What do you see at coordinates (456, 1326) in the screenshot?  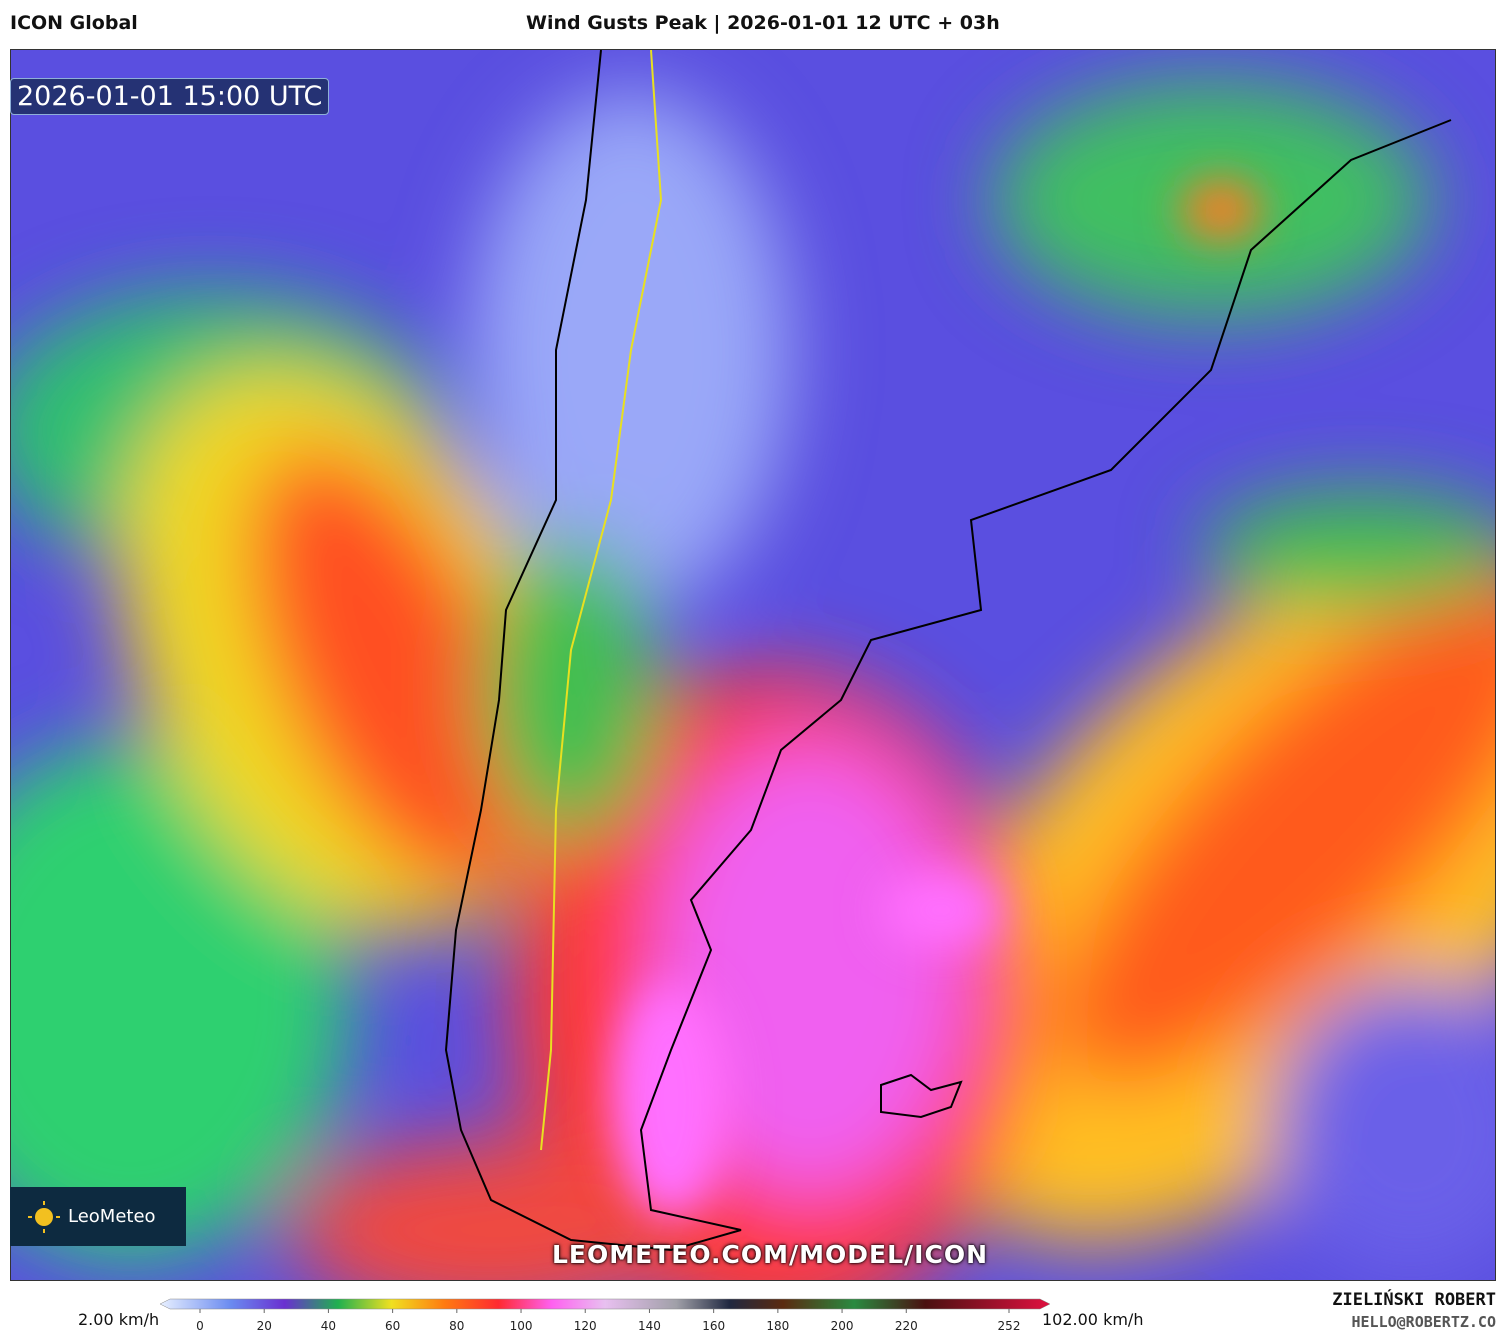 I see `colorbar-tick-label: 80` at bounding box center [456, 1326].